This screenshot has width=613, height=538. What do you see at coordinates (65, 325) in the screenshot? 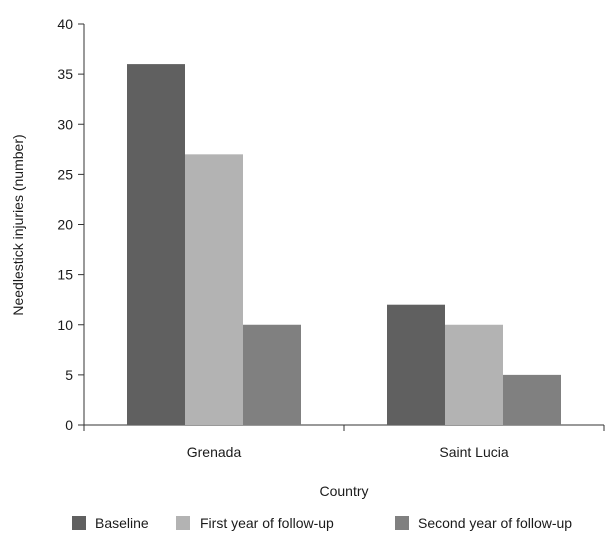
I see `y-tick-label: 10` at bounding box center [65, 325].